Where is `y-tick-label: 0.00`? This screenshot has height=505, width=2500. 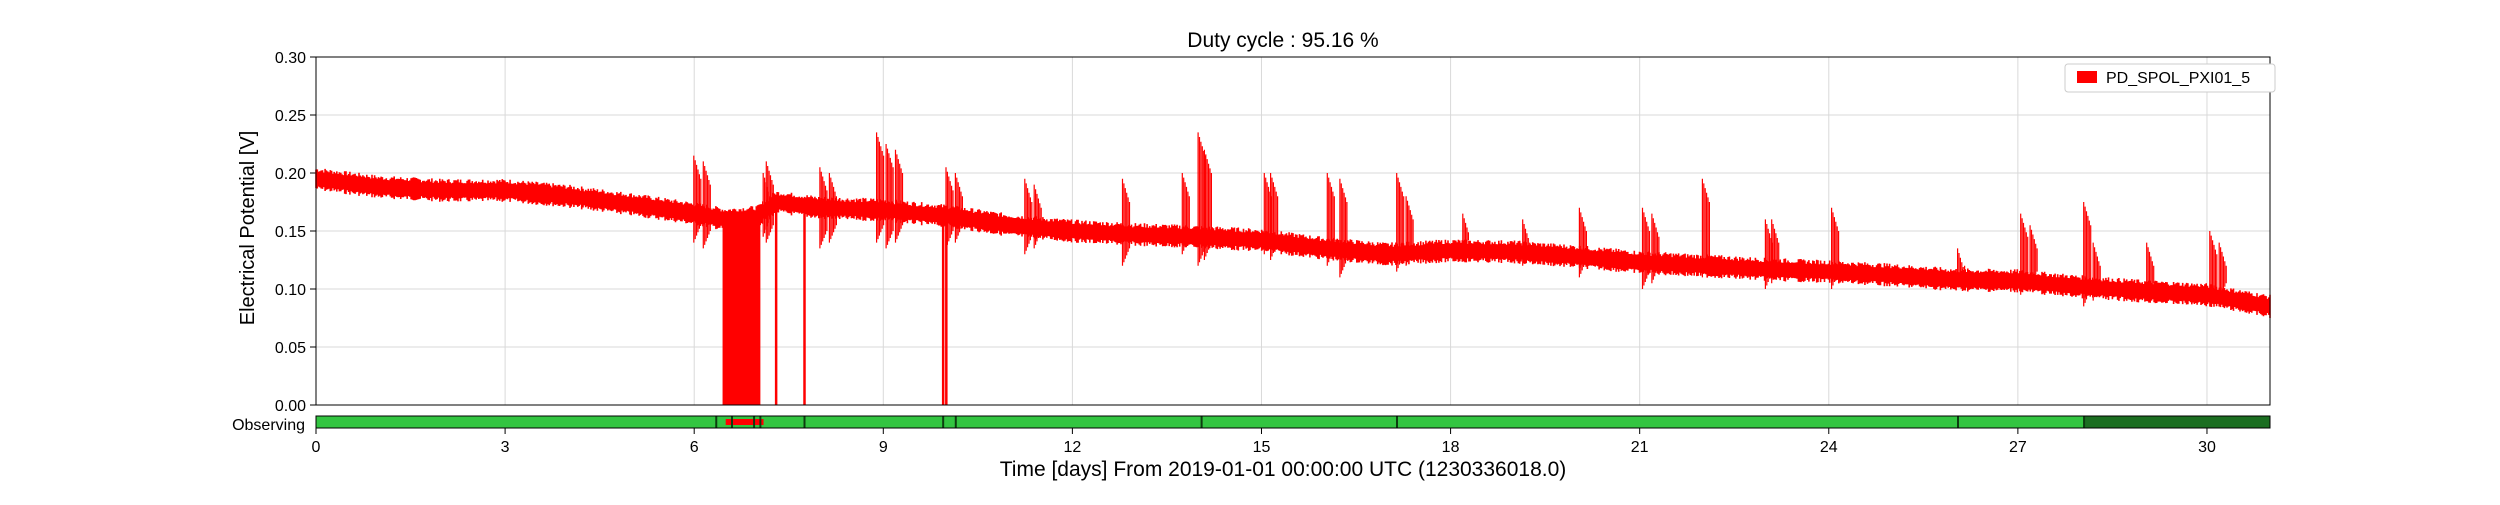 y-tick-label: 0.00 is located at coordinates (290, 406).